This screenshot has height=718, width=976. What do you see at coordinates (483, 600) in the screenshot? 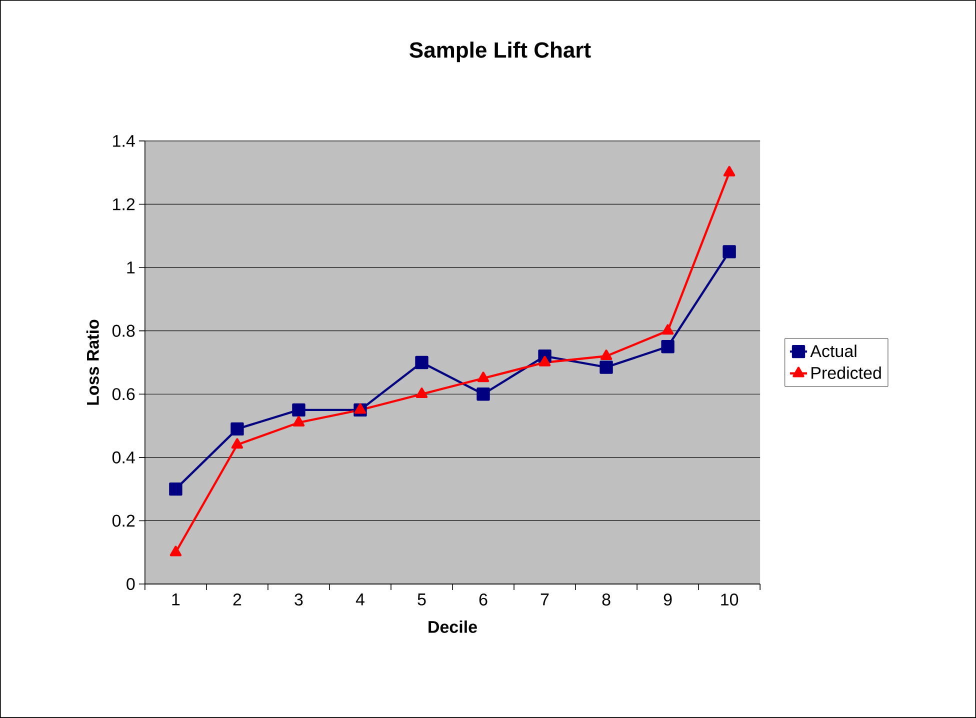
I see `x-tick-label: 6` at bounding box center [483, 600].